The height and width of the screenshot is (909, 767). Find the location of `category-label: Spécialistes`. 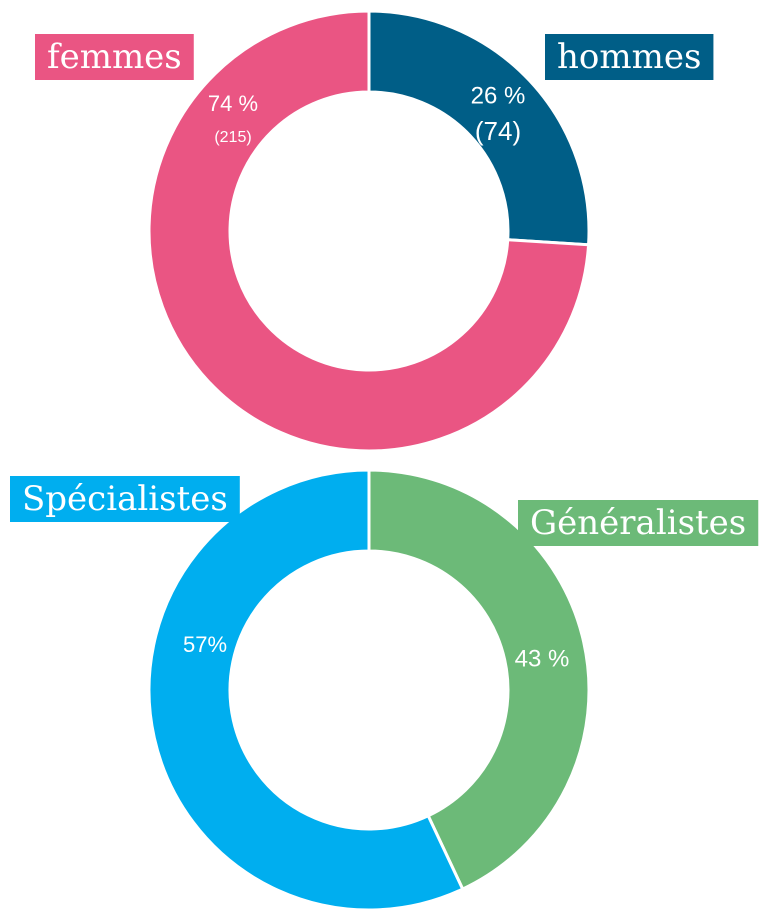

category-label: Spécialistes is located at coordinates (125, 499).